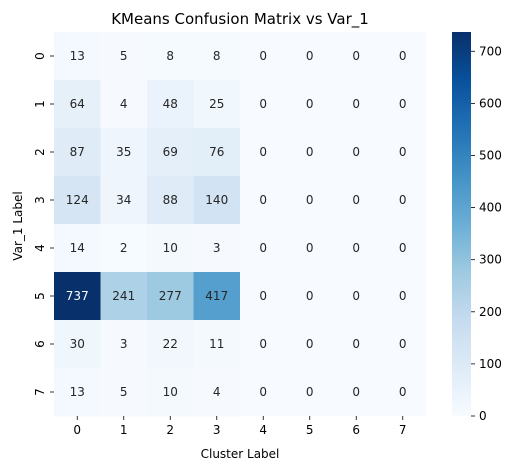 This screenshot has width=514, height=474. I want to click on heatmap-cell-r5-c1, so click(124, 296).